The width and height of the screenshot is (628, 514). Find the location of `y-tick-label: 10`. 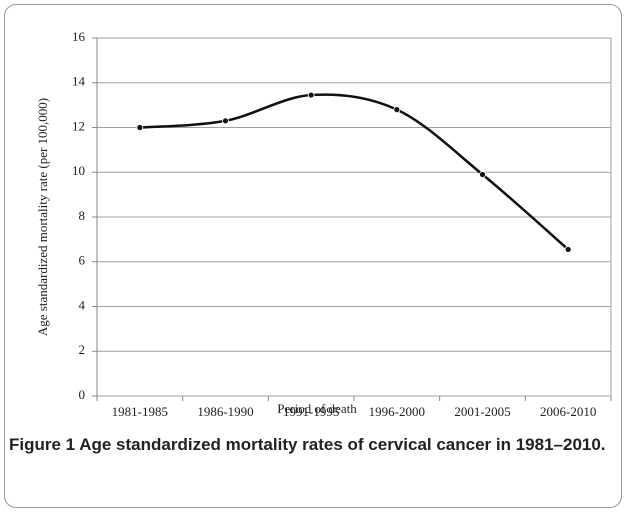

y-tick-label: 10 is located at coordinates (78, 170).